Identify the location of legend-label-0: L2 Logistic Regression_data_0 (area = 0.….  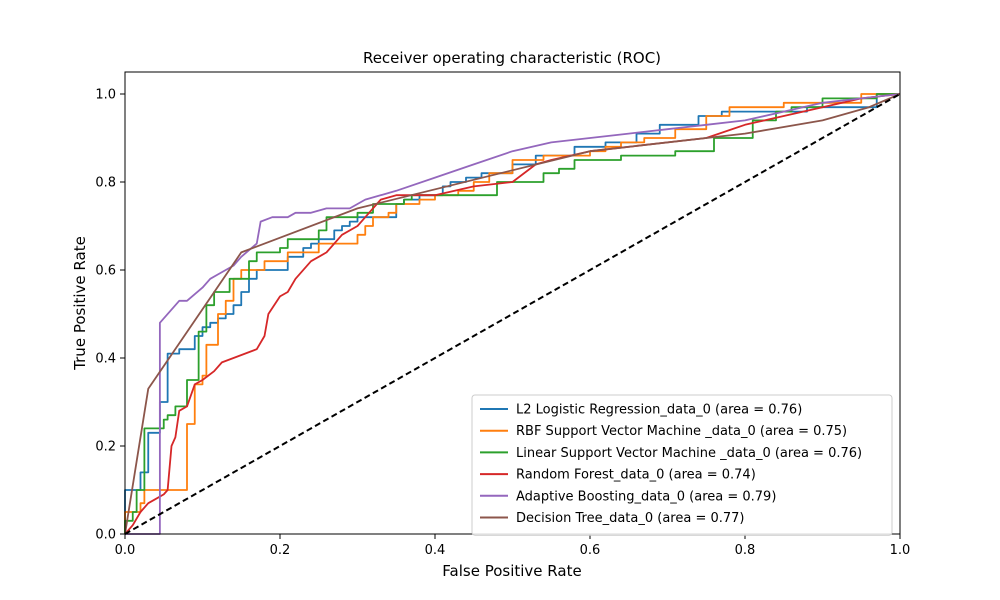
(659, 410).